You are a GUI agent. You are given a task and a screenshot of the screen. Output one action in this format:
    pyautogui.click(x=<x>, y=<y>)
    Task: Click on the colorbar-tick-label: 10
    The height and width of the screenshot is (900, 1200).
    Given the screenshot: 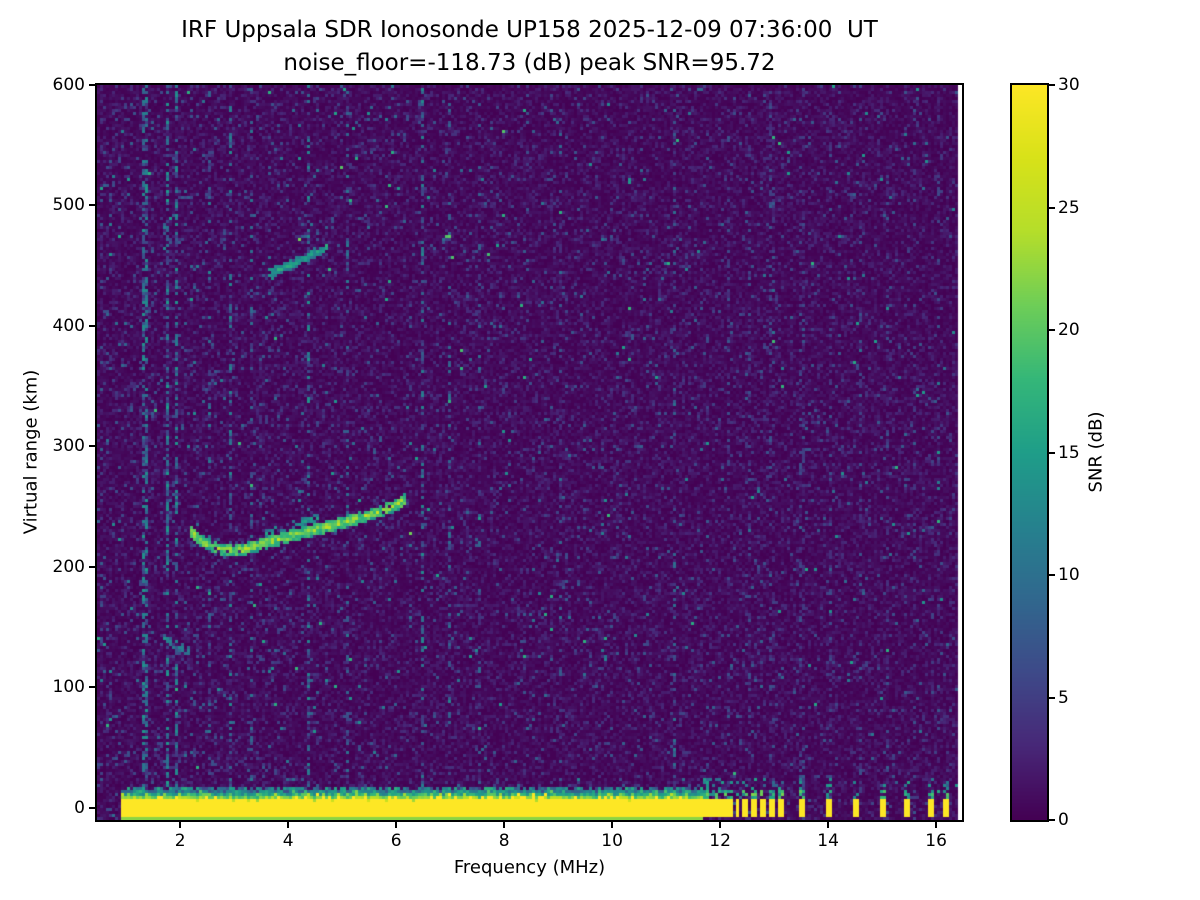 What is the action you would take?
    pyautogui.click(x=1069, y=575)
    